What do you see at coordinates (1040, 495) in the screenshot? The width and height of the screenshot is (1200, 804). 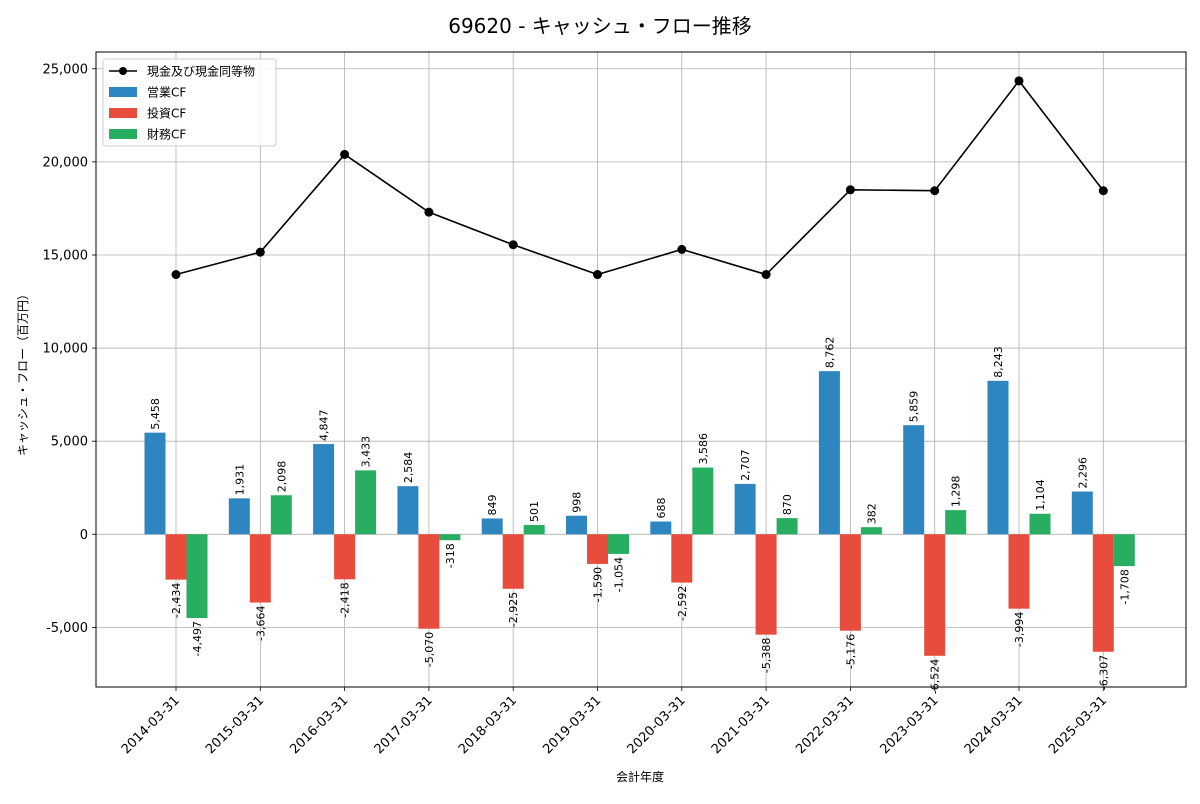 I see `bar-value-label: 1,104` at bounding box center [1040, 495].